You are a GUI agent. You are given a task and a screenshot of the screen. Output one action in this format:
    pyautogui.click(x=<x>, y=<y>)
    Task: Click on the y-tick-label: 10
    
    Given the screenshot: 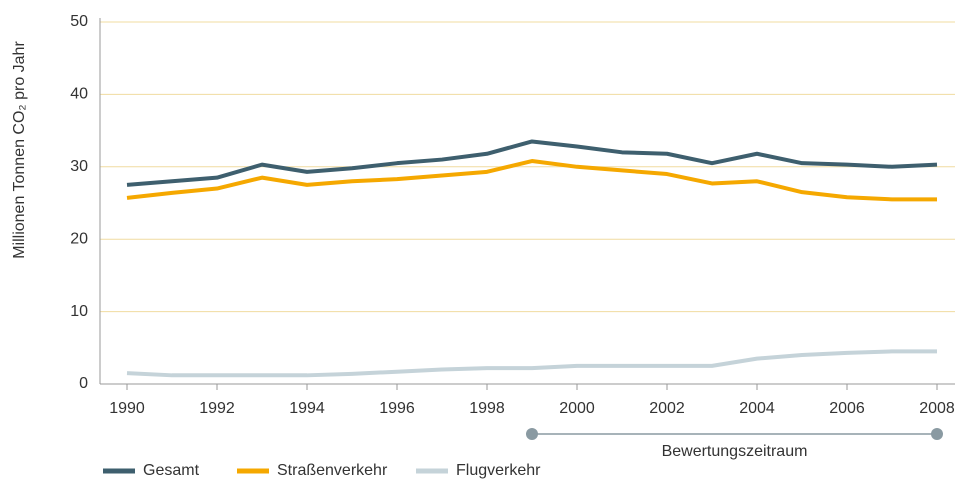 What is the action you would take?
    pyautogui.click(x=79, y=311)
    